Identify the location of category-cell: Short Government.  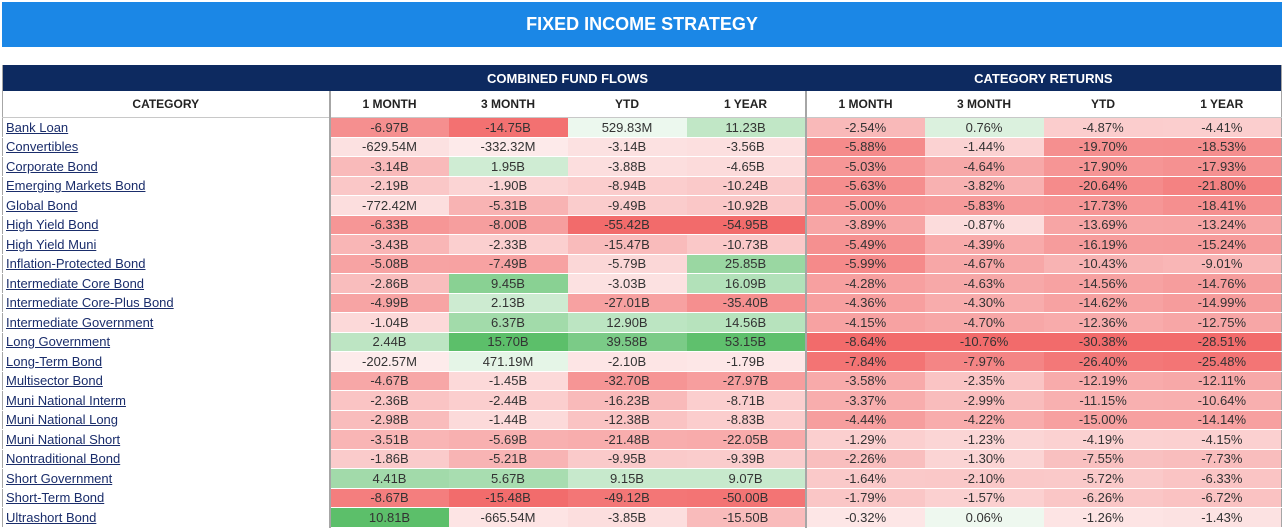
(166, 478).